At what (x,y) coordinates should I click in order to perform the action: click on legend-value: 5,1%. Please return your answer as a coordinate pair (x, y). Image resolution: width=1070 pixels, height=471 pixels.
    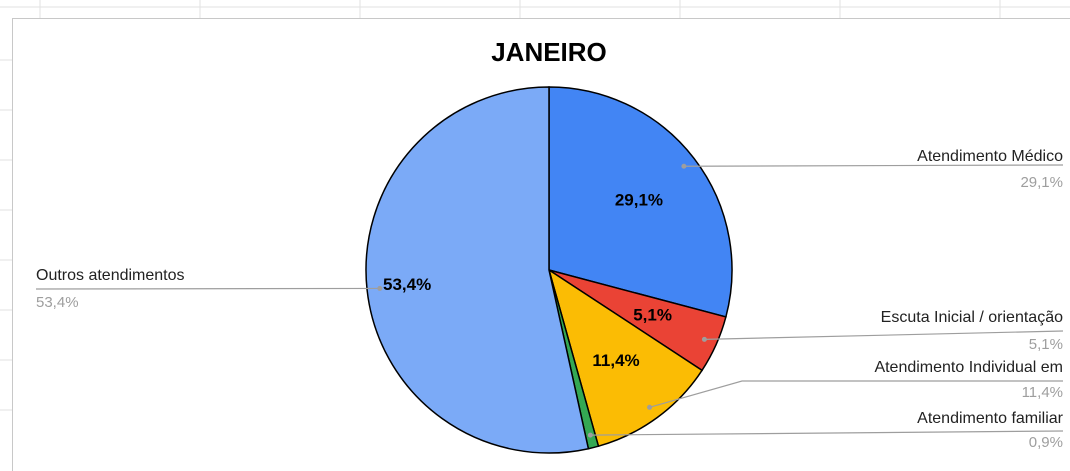
    Looking at the image, I should click on (1046, 344).